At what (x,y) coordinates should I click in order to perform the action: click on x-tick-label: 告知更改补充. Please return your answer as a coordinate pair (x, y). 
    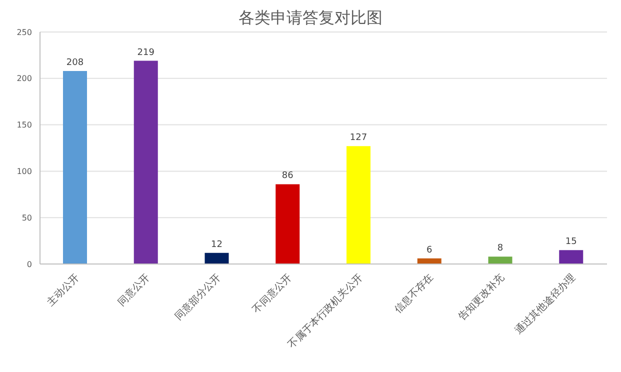
    Looking at the image, I should click on (481, 297).